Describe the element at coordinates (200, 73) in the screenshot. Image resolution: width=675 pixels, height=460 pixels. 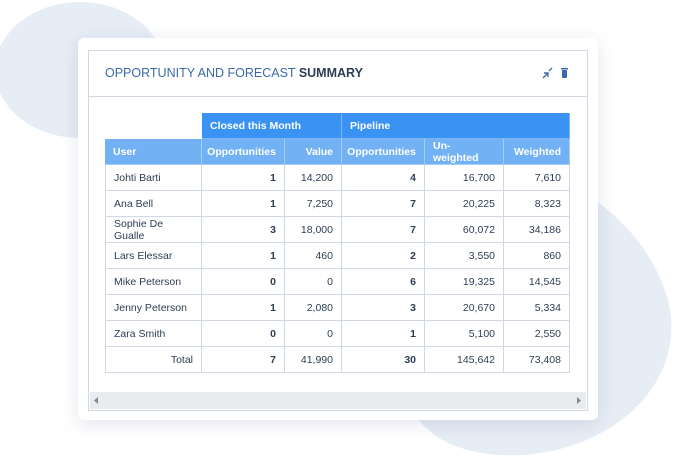
I see `title-text: OPPORTUNITY AND FORECAST` at that location.